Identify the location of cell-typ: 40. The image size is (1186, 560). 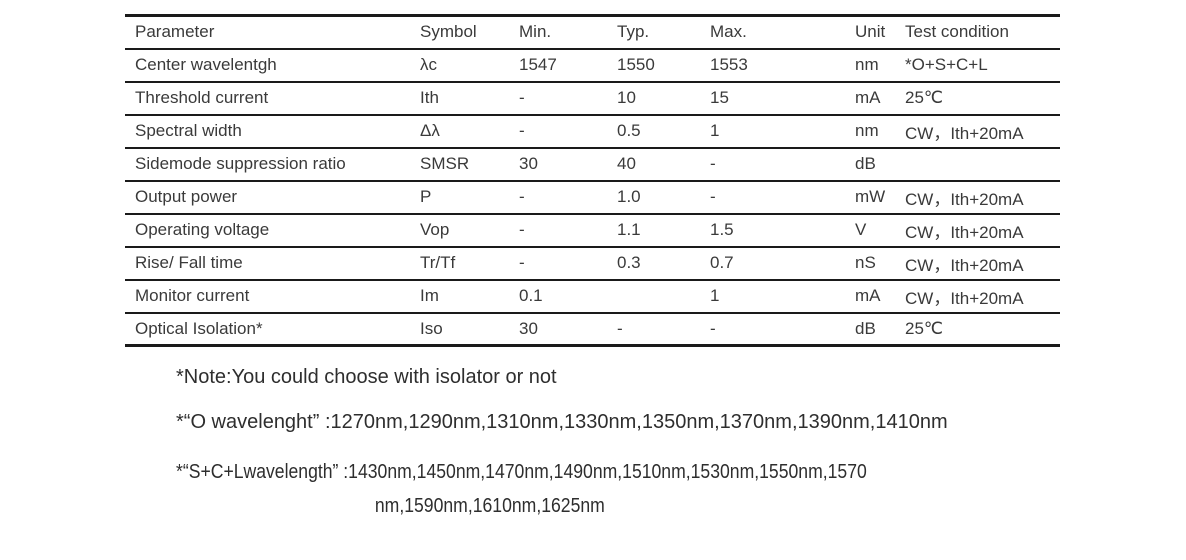
(626, 163).